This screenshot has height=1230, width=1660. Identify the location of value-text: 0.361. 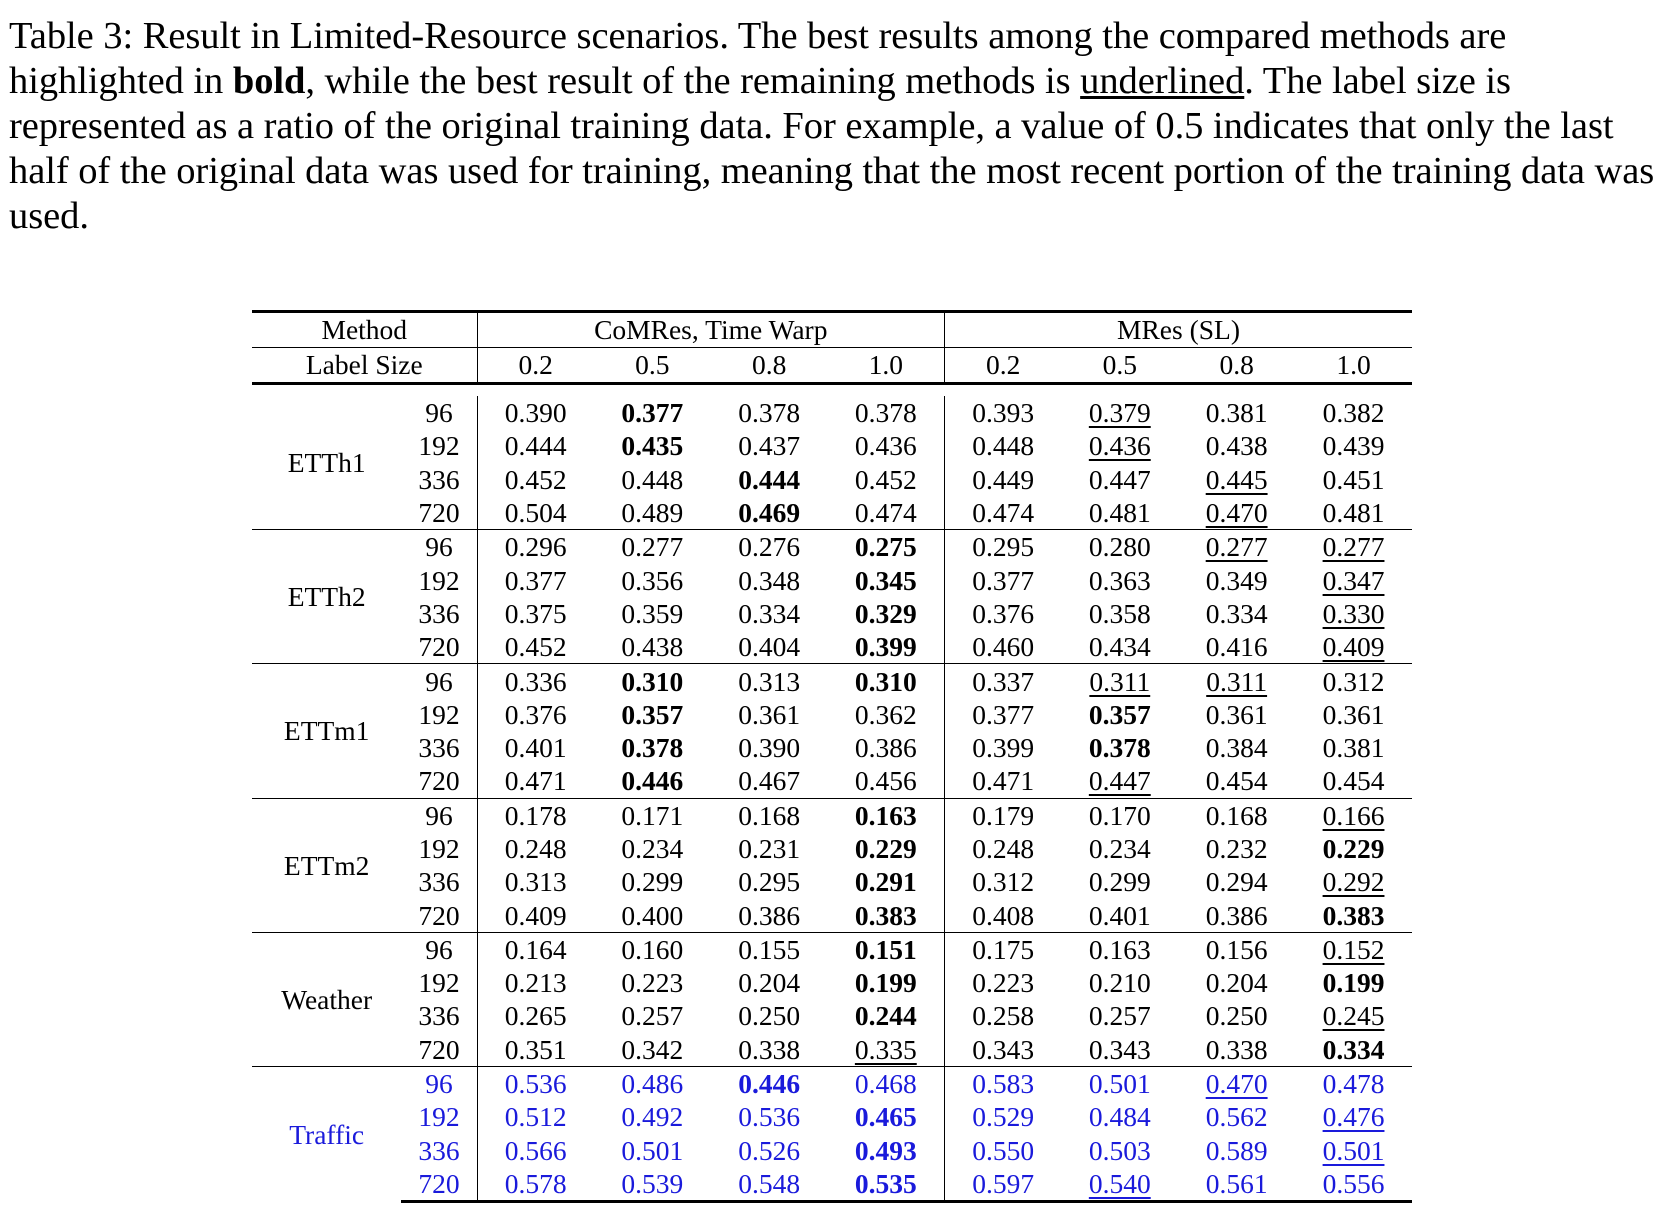
(1353, 714).